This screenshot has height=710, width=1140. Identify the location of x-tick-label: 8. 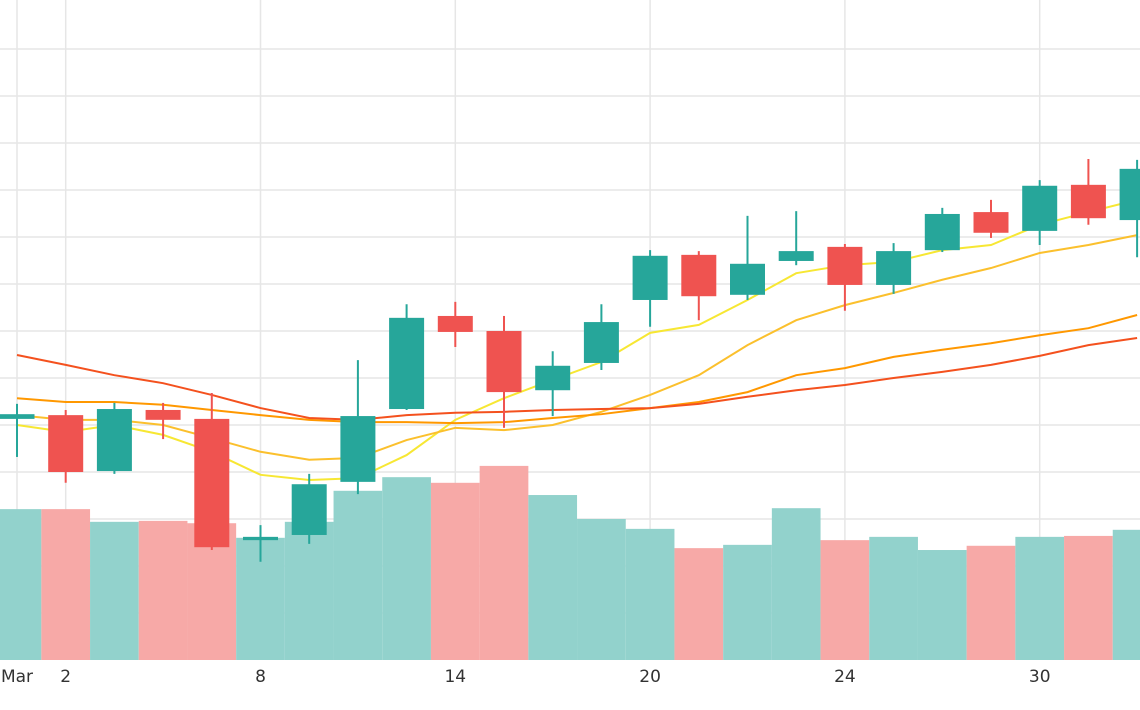
(260, 677).